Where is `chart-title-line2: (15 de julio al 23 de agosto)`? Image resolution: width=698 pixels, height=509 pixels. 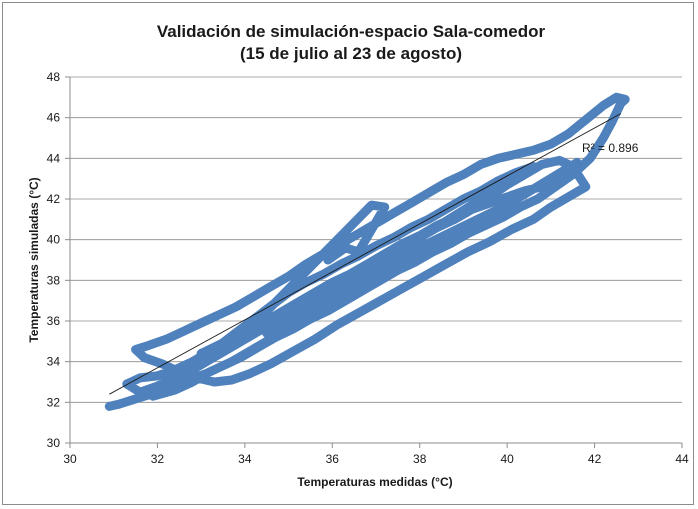 chart-title-line2: (15 de julio al 23 de agosto) is located at coordinates (351, 53).